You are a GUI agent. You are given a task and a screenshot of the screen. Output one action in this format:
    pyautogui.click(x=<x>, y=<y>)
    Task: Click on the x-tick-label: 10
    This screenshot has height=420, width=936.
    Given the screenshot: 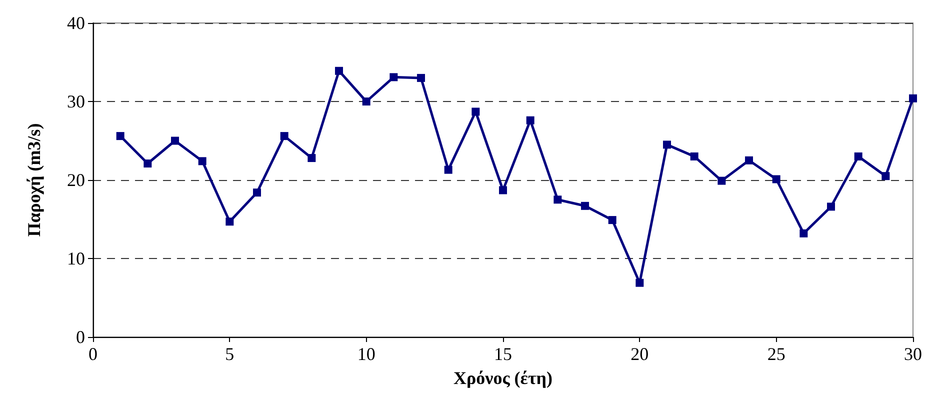 What is the action you would take?
    pyautogui.click(x=366, y=354)
    